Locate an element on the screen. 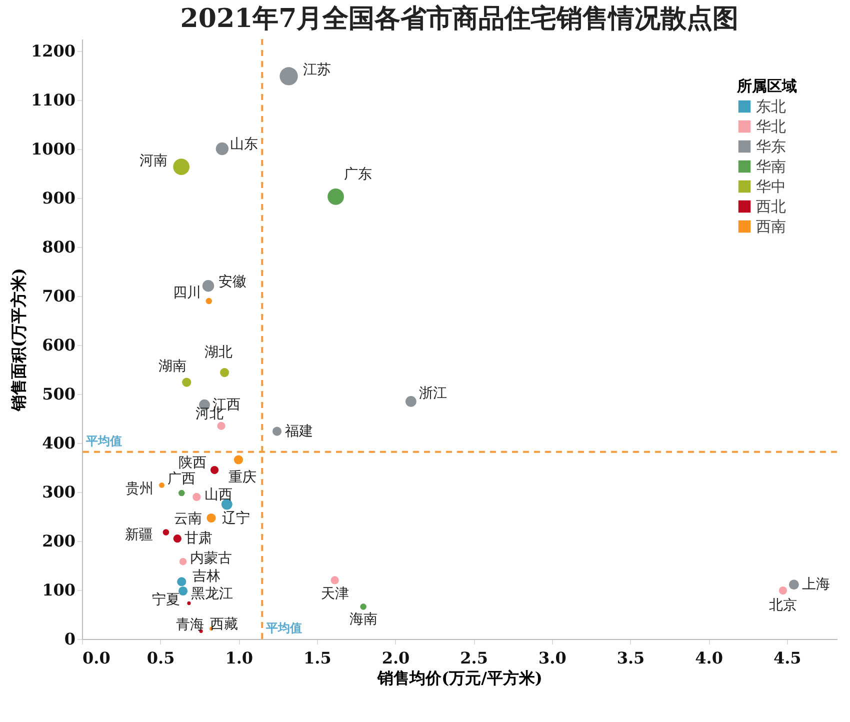 The height and width of the screenshot is (722, 850). y-tick-label: 600 is located at coordinates (59, 345).